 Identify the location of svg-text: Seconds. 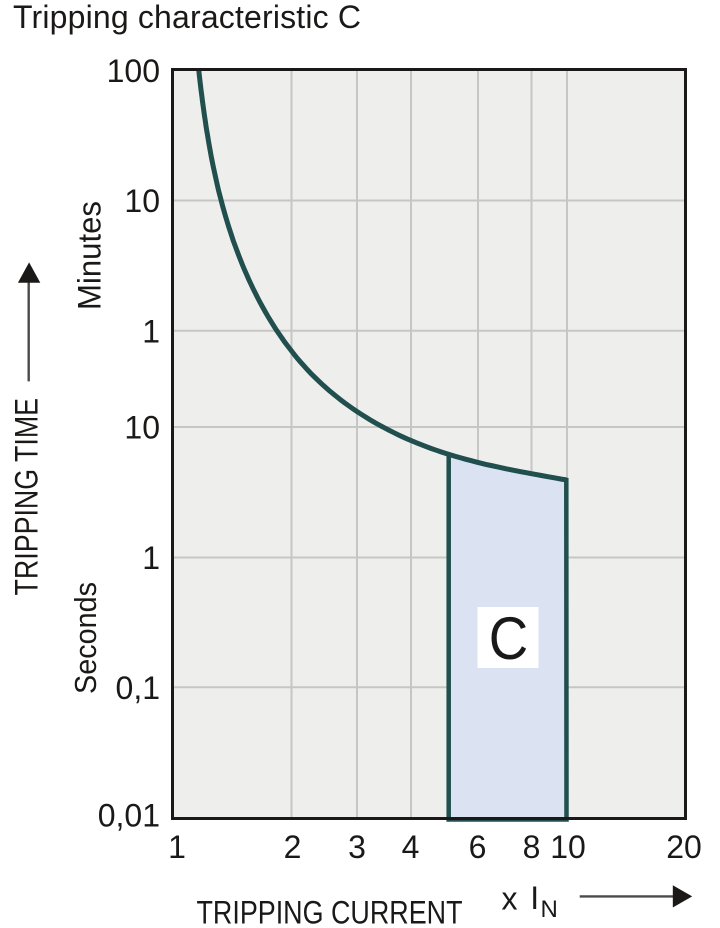
(85, 638).